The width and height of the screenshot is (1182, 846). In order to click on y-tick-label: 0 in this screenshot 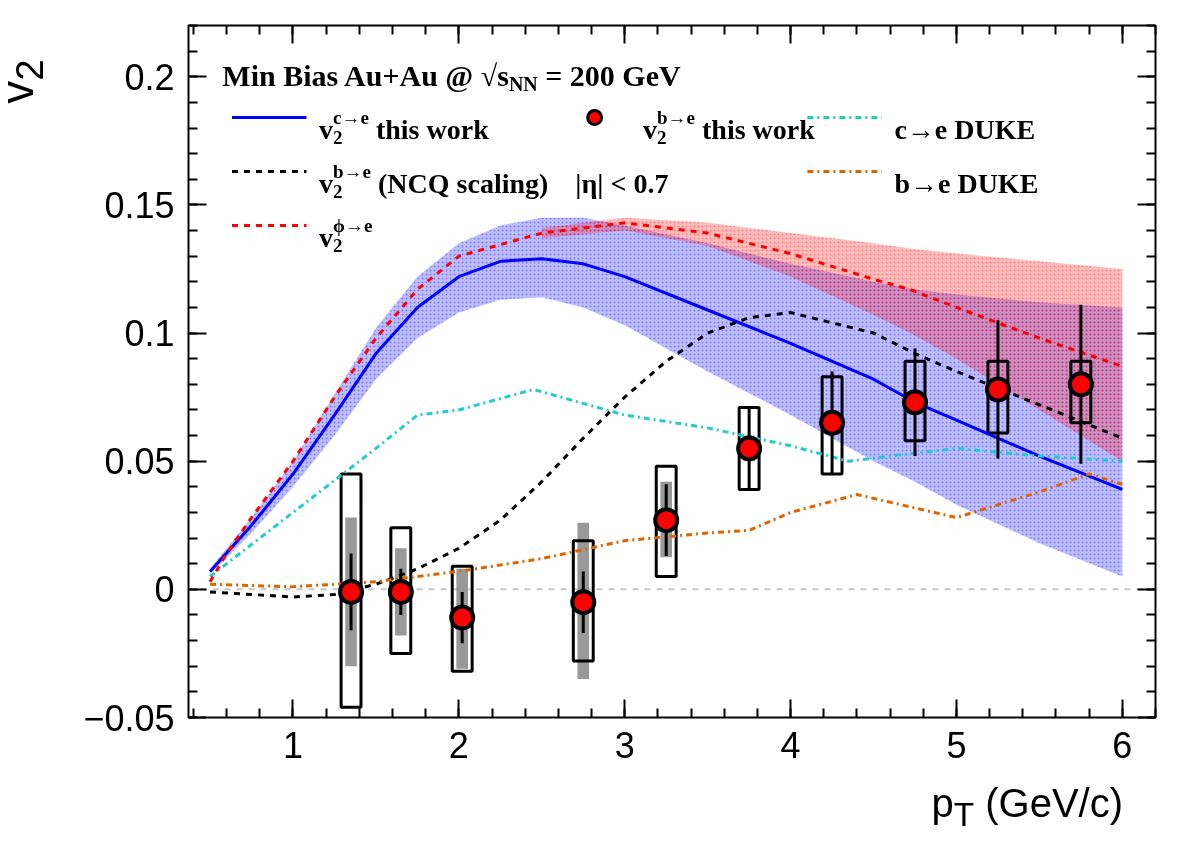, I will do `click(164, 590)`.